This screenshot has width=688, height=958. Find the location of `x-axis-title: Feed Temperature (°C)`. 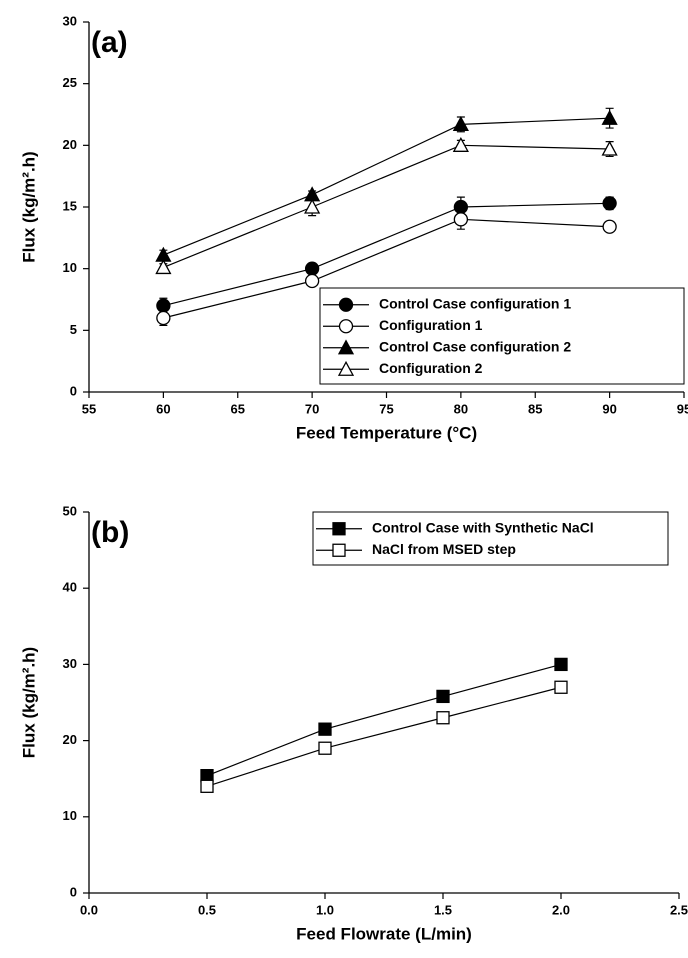

x-axis-title: Feed Temperature (°C) is located at coordinates (386, 432).